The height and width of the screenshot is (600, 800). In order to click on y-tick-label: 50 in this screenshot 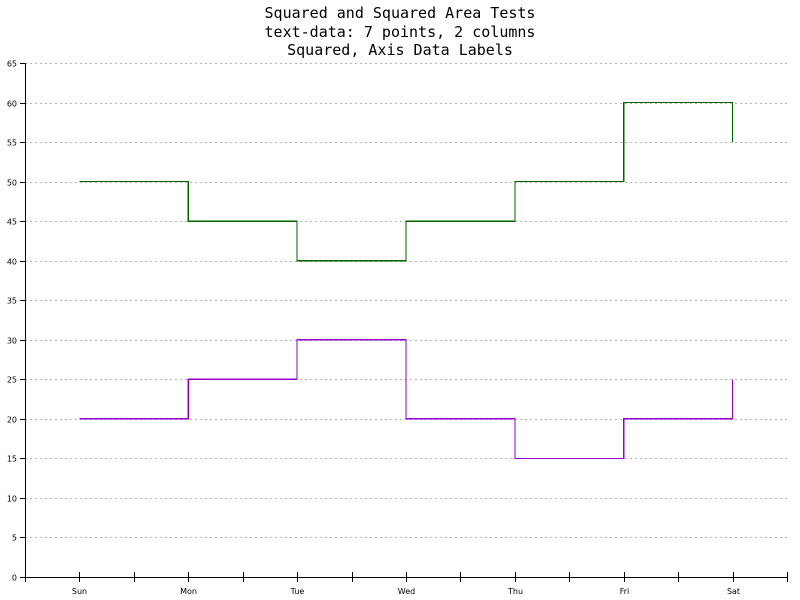, I will do `click(12, 183)`.